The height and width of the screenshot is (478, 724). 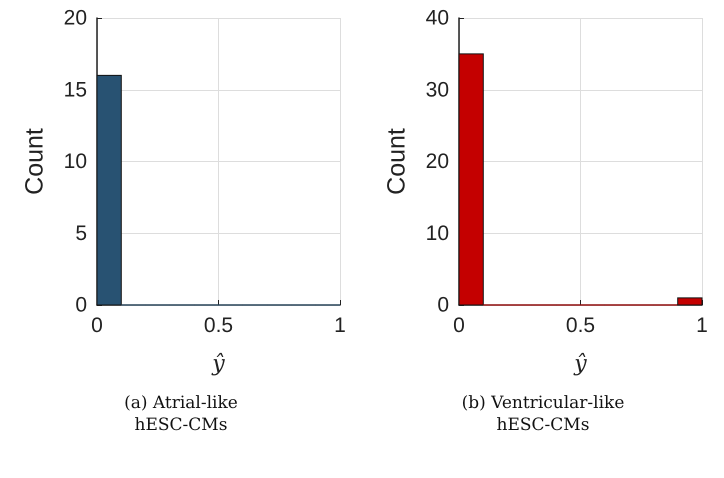 I want to click on text: (a) Atrial-like hESC-CMs, so click(x=181, y=414).